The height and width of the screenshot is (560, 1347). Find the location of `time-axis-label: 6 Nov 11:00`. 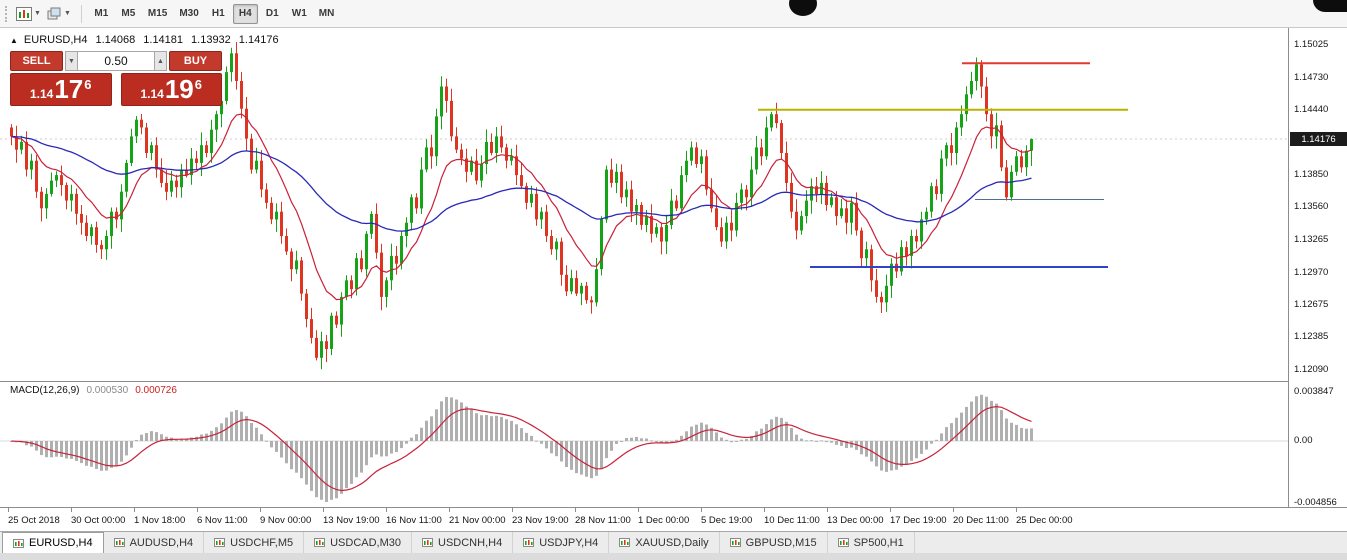

time-axis-label: 6 Nov 11:00 is located at coordinates (222, 520).